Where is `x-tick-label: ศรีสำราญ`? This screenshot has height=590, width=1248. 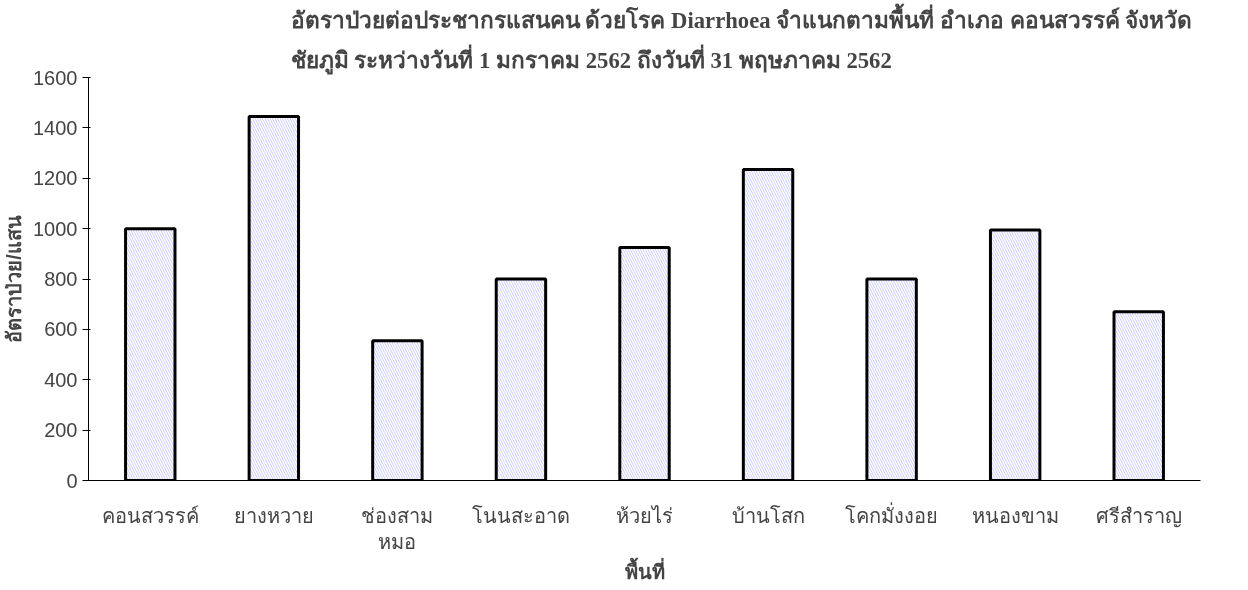
x-tick-label: ศรีสำราญ is located at coordinates (1138, 516).